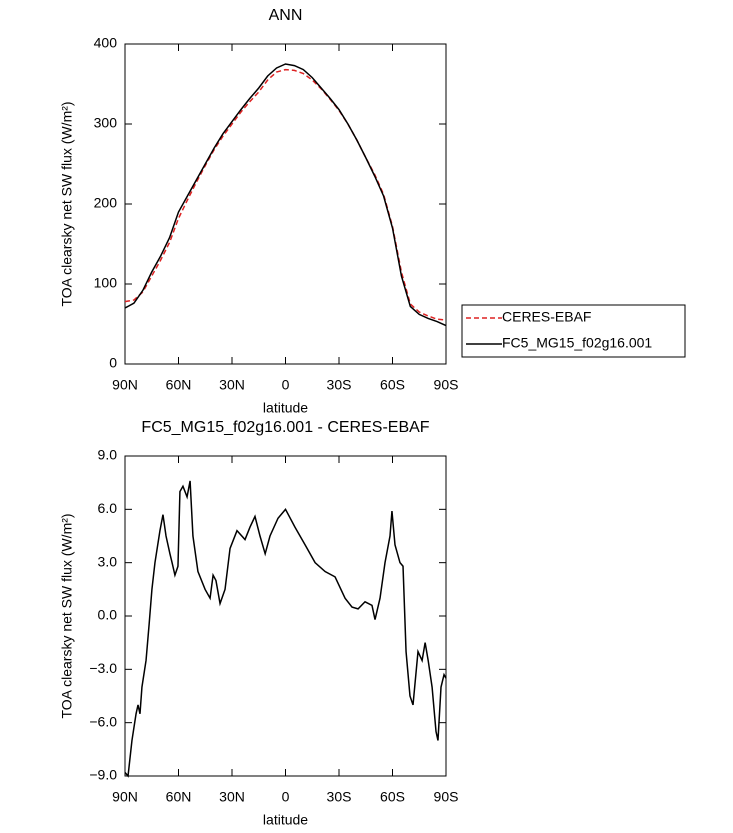  I want to click on chart-title: FC5_MG15_f02g16.001 - CERES-EBAF, so click(285, 427).